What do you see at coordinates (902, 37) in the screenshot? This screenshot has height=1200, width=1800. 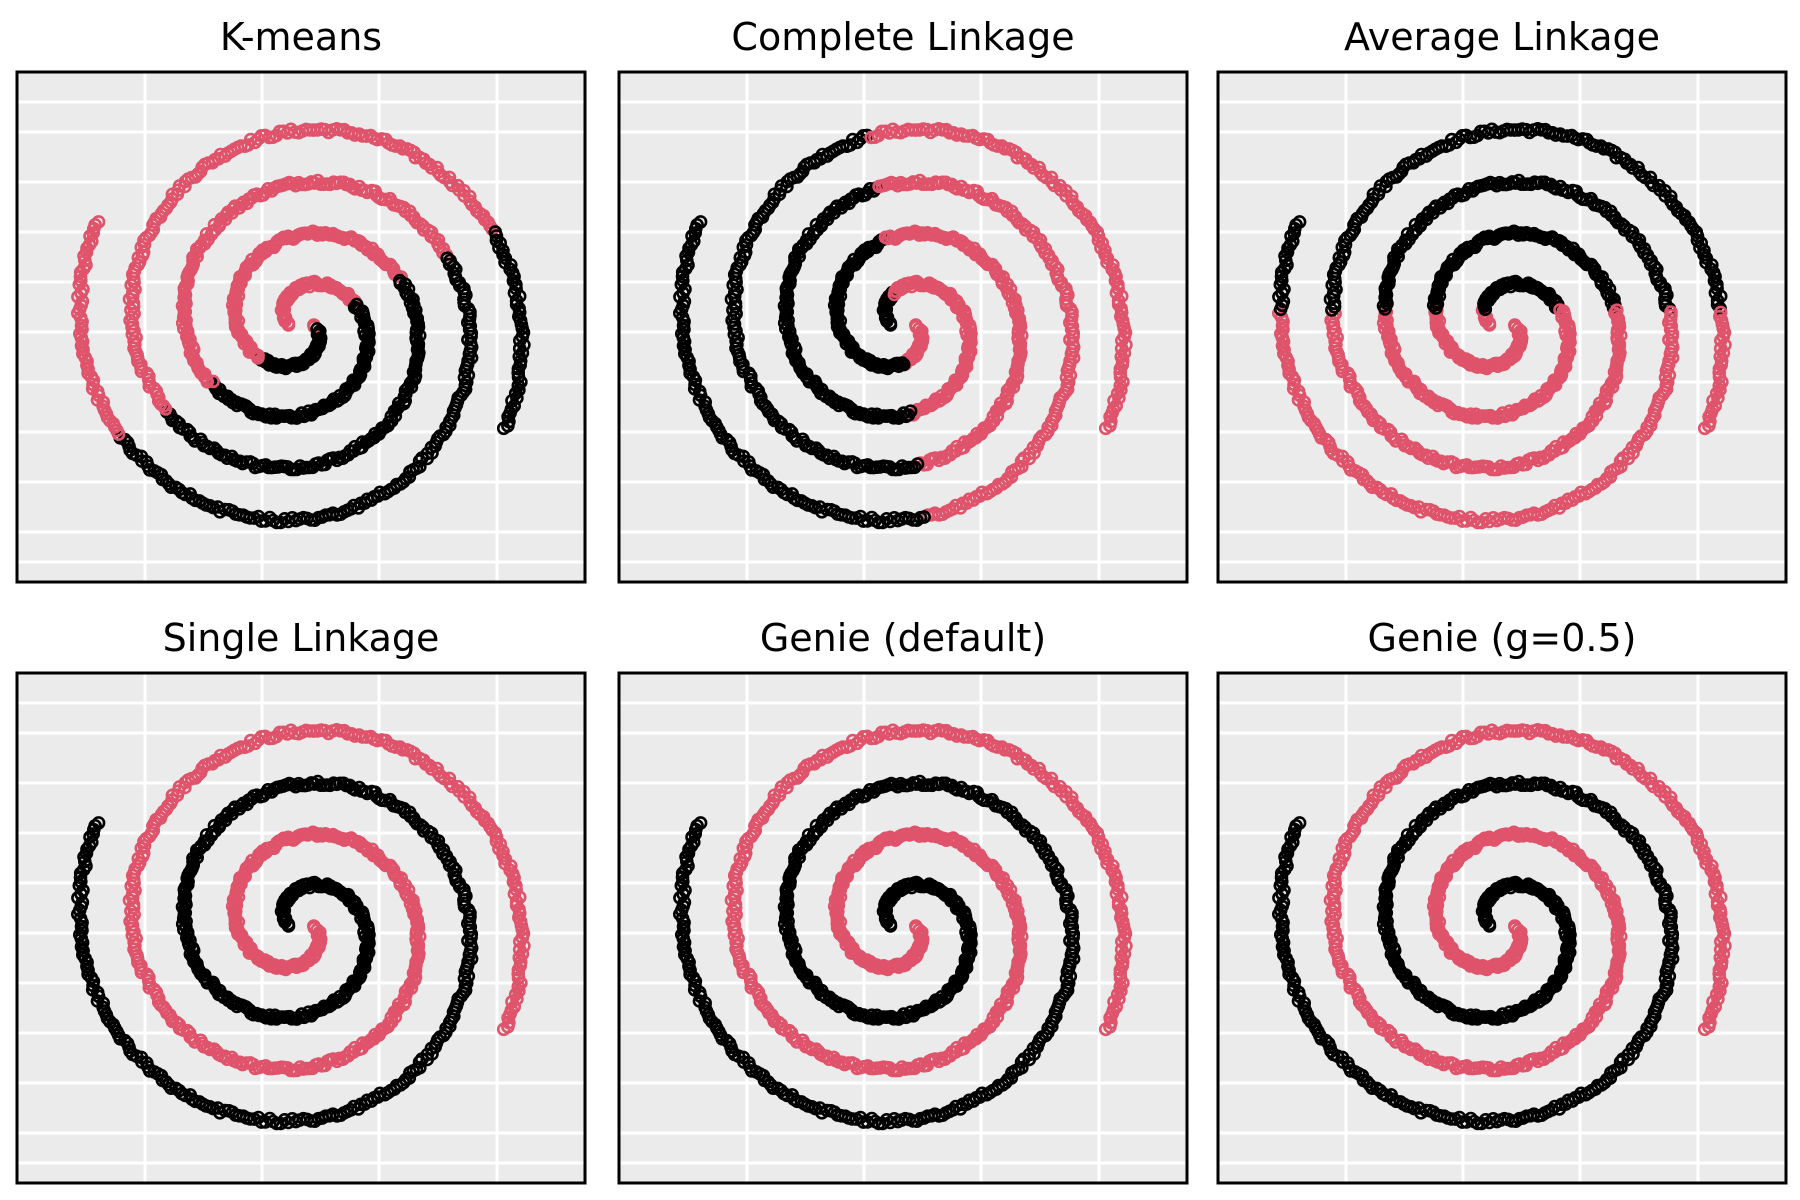 I see `panel-title: Complete Linkage` at bounding box center [902, 37].